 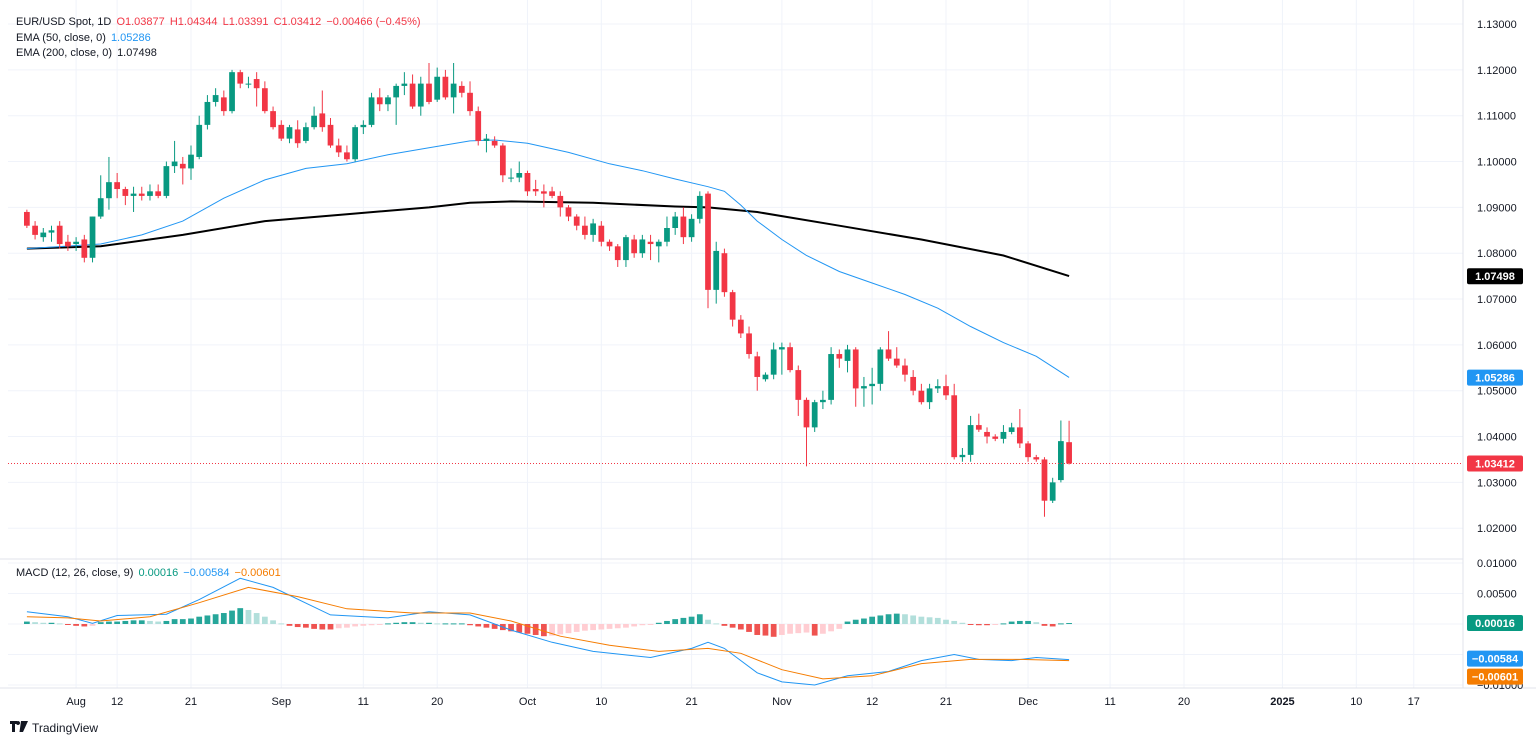 What do you see at coordinates (75, 573) in the screenshot?
I see `macd-label: MACD (12, 26, close, 9)` at bounding box center [75, 573].